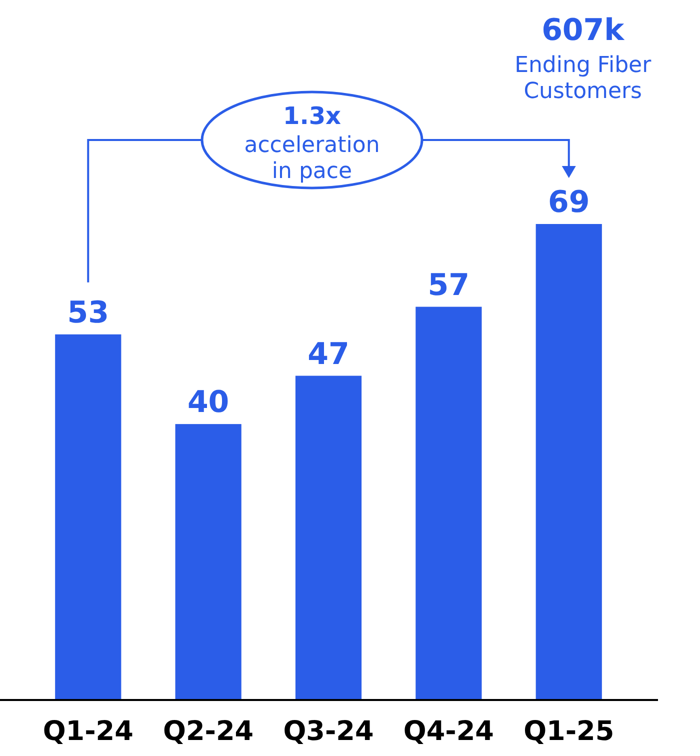 Image resolution: width=700 pixels, height=756 pixels. I want to click on text: 1.3x, so click(312, 116).